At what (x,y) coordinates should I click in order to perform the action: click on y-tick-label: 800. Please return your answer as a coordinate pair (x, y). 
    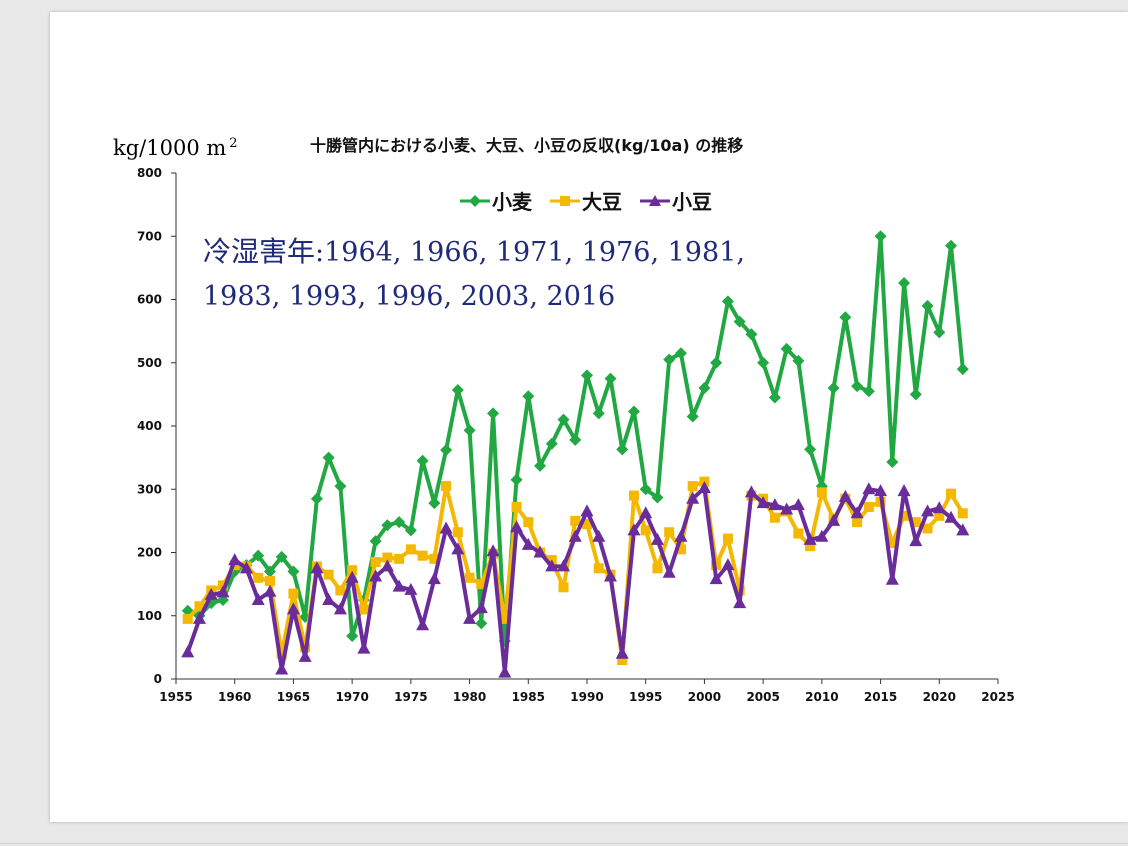
    Looking at the image, I should click on (149, 173).